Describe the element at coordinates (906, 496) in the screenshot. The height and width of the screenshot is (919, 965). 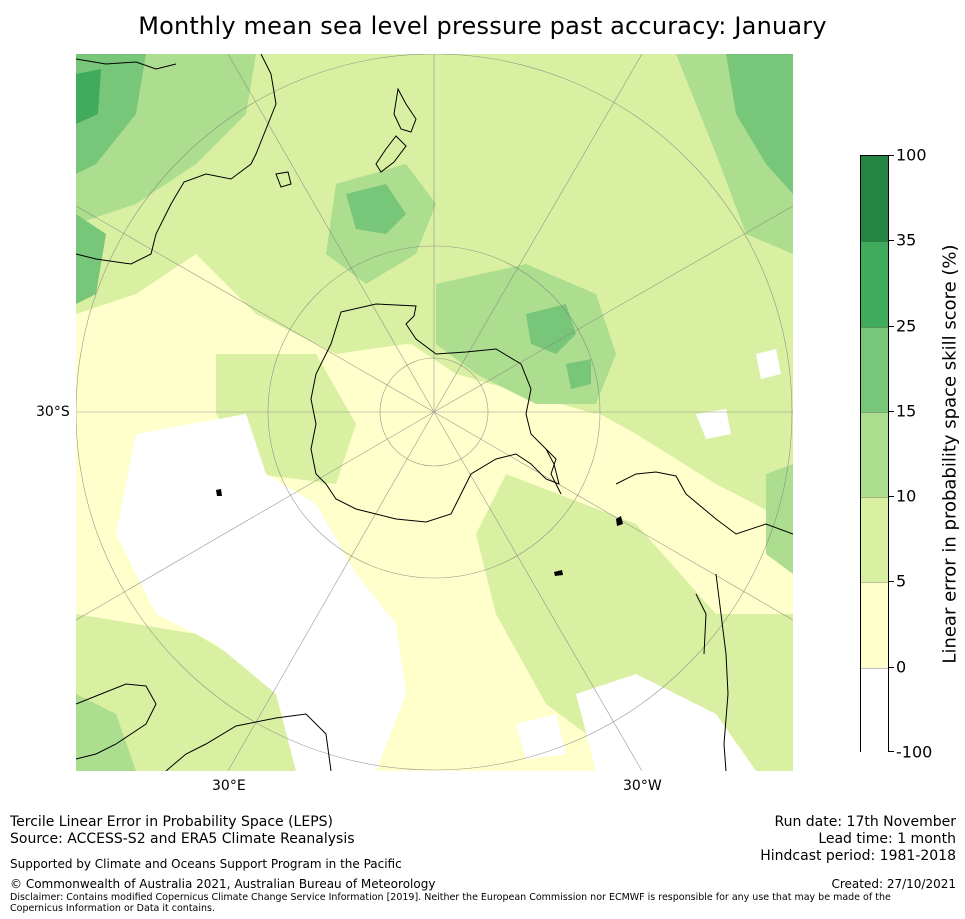
I see `colorbar-tick-label: 10` at that location.